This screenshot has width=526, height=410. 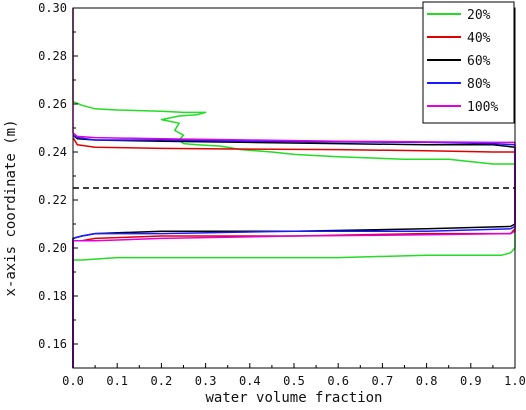 What do you see at coordinates (383, 381) in the screenshot?
I see `x-tick-label: 0.7` at bounding box center [383, 381].